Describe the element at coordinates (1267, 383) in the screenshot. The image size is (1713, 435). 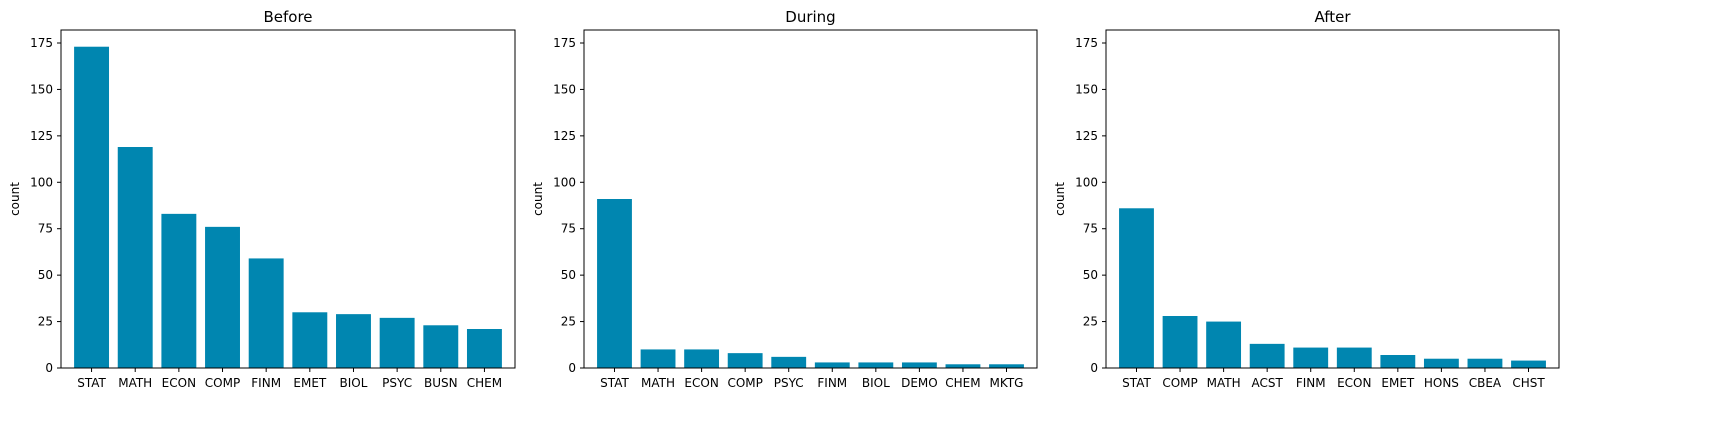
I see `x-tick-label: ACST` at that location.